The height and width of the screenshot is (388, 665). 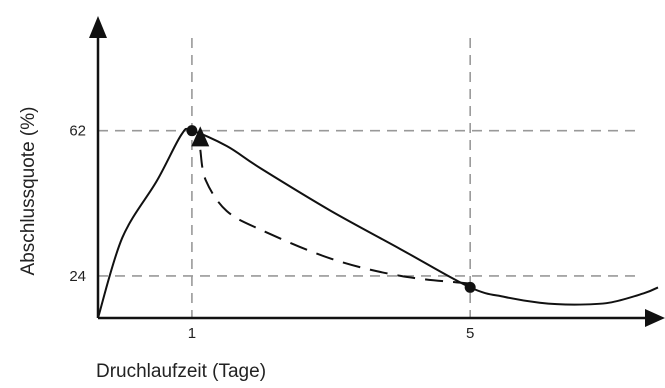 I want to click on x-tick-label-1: 1, so click(x=192, y=333).